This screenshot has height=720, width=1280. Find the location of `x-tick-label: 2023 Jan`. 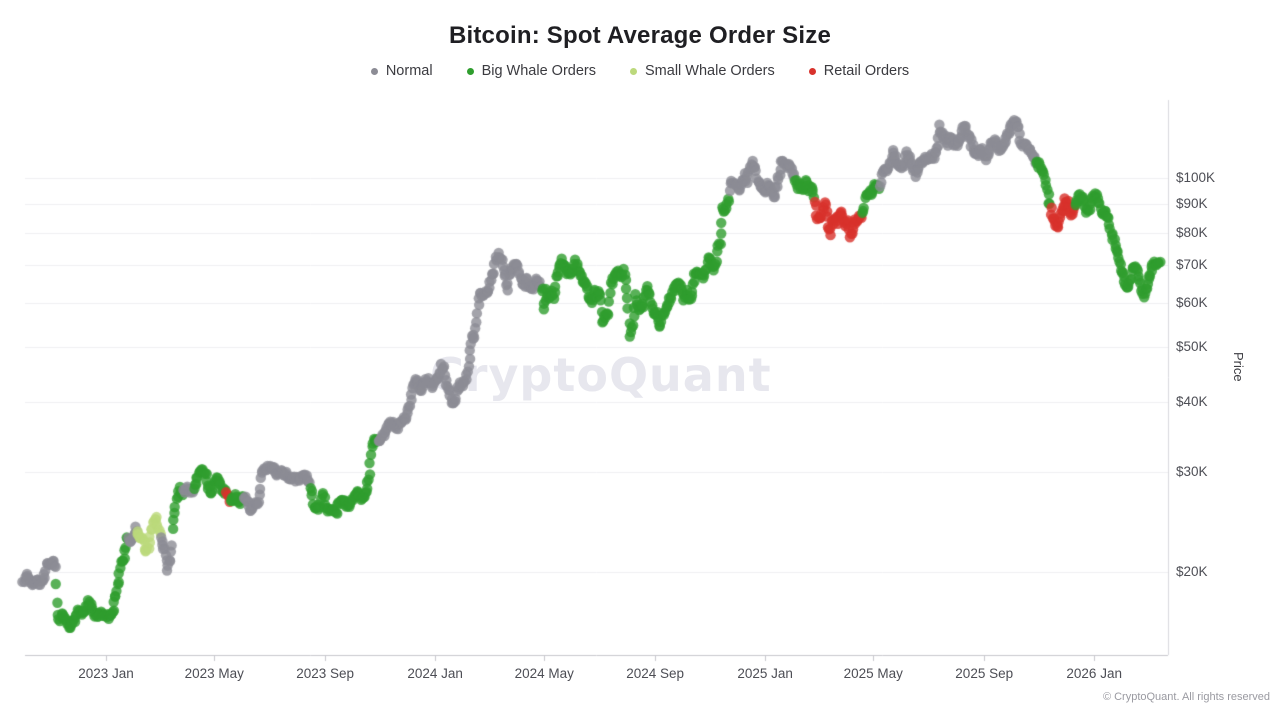

x-tick-label: 2023 Jan is located at coordinates (106, 673).